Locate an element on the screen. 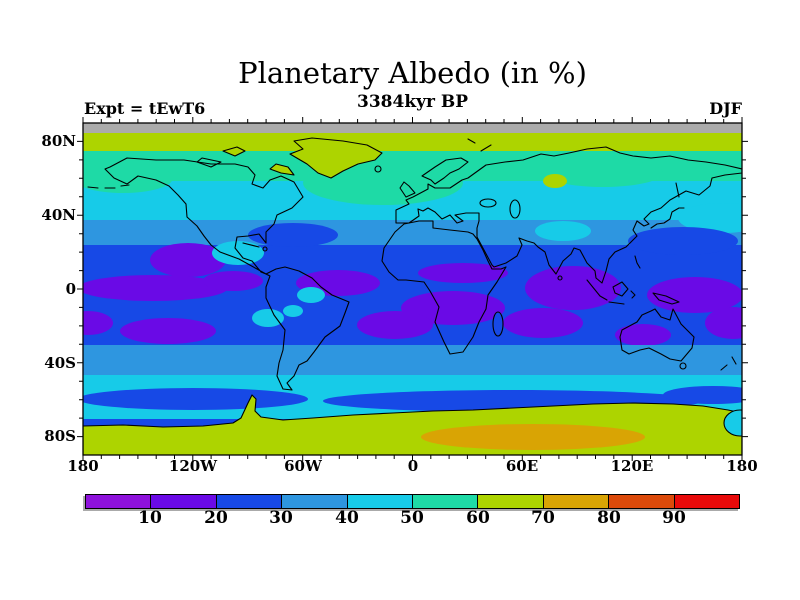 The image size is (800, 600). lon-label-180w: 180 is located at coordinates (83, 466).